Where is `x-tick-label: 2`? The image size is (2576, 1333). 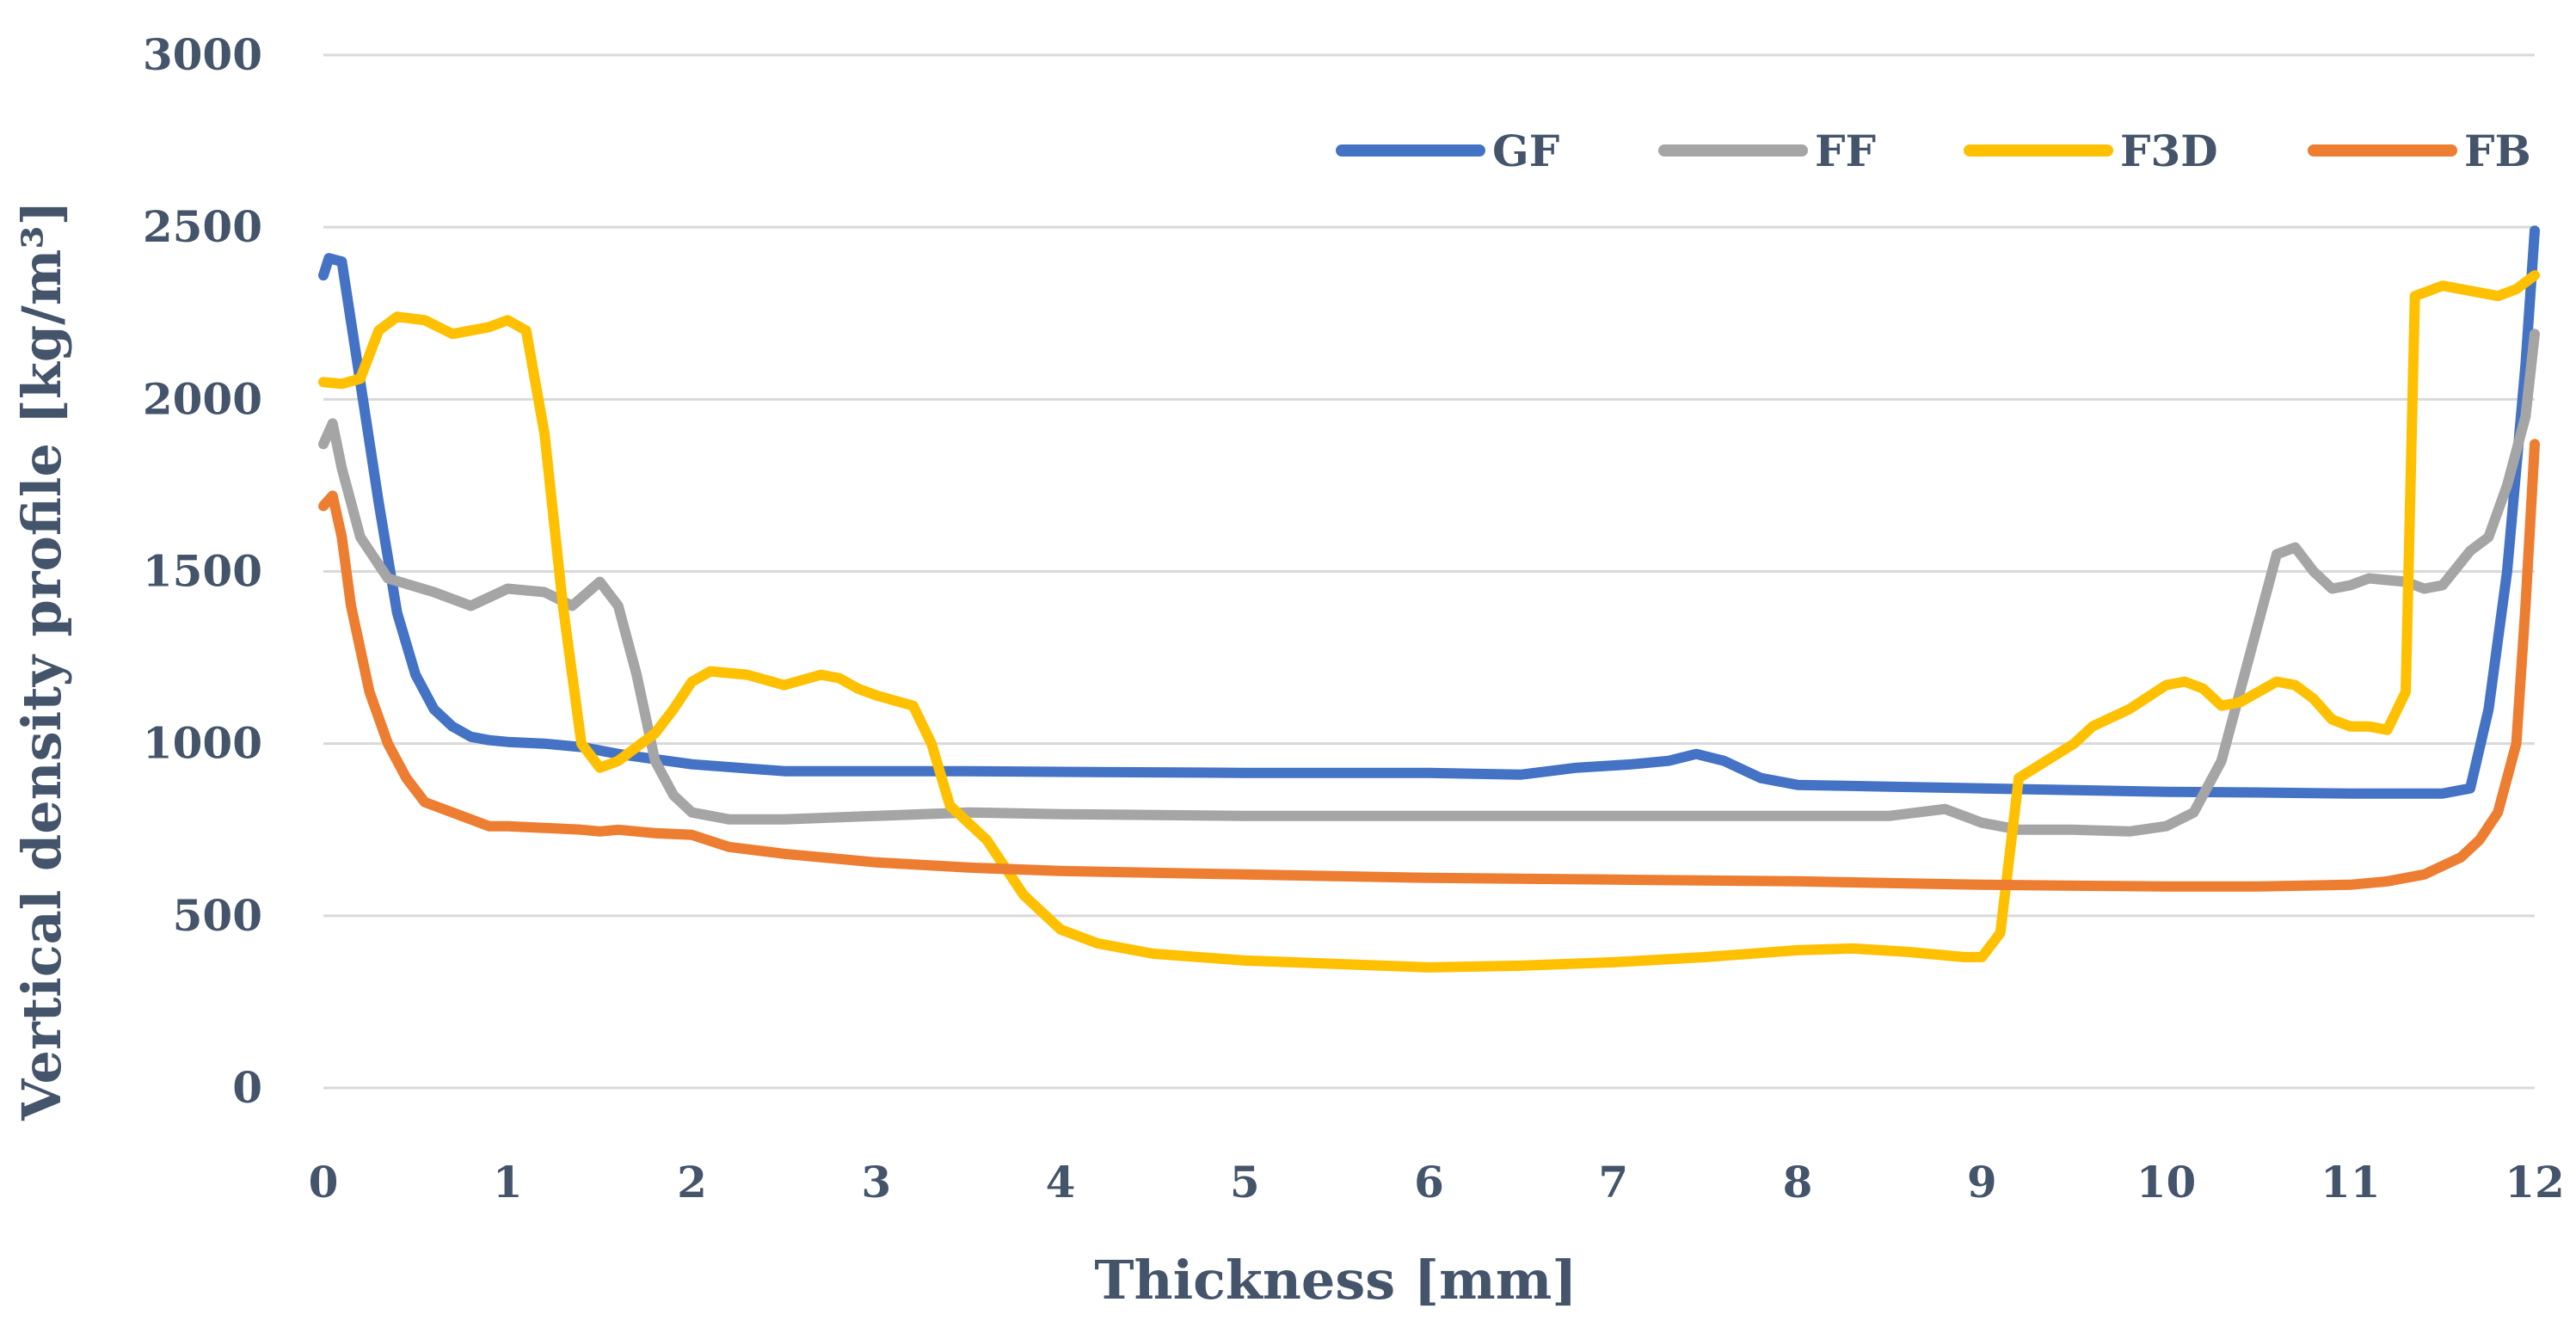 x-tick-label: 2 is located at coordinates (692, 1182).